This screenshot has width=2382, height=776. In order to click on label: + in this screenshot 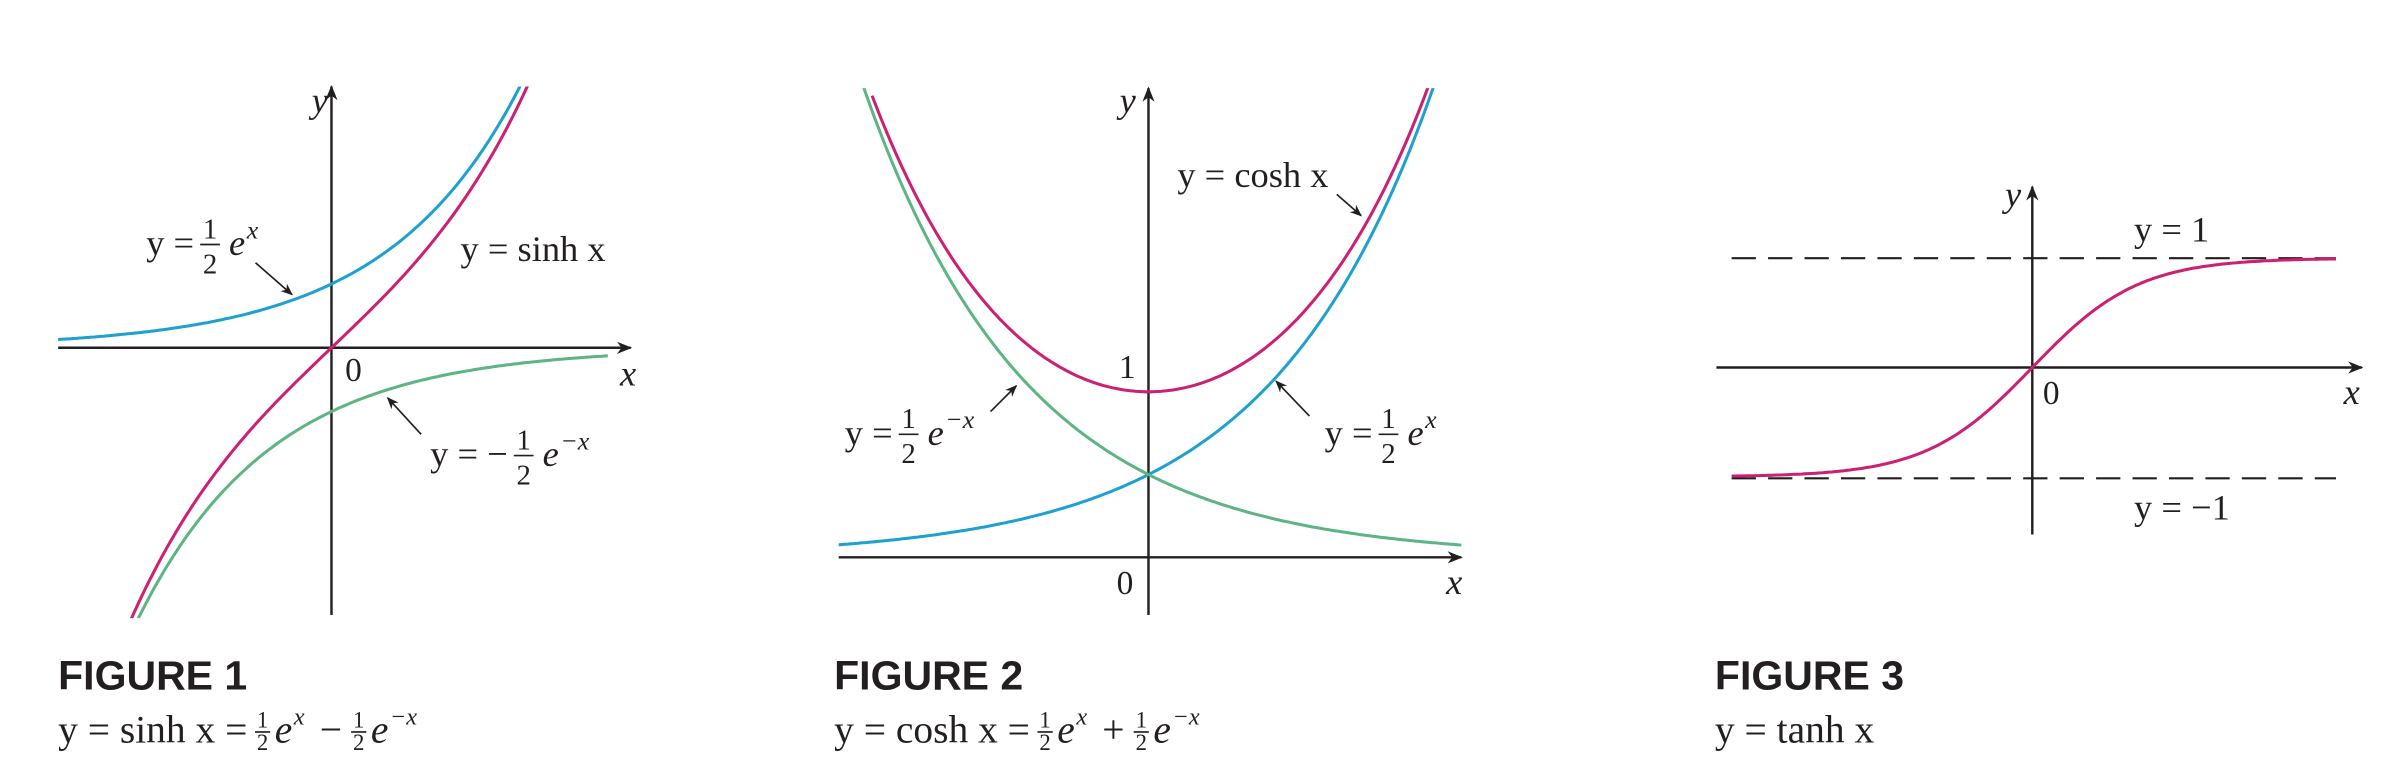, I will do `click(1113, 730)`.